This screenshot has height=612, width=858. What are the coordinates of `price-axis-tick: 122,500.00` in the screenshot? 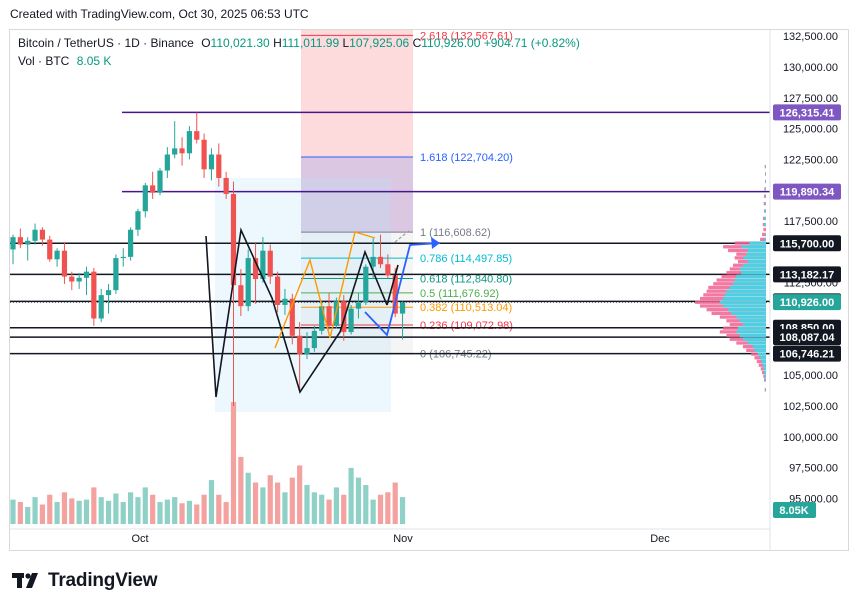 It's located at (810, 160).